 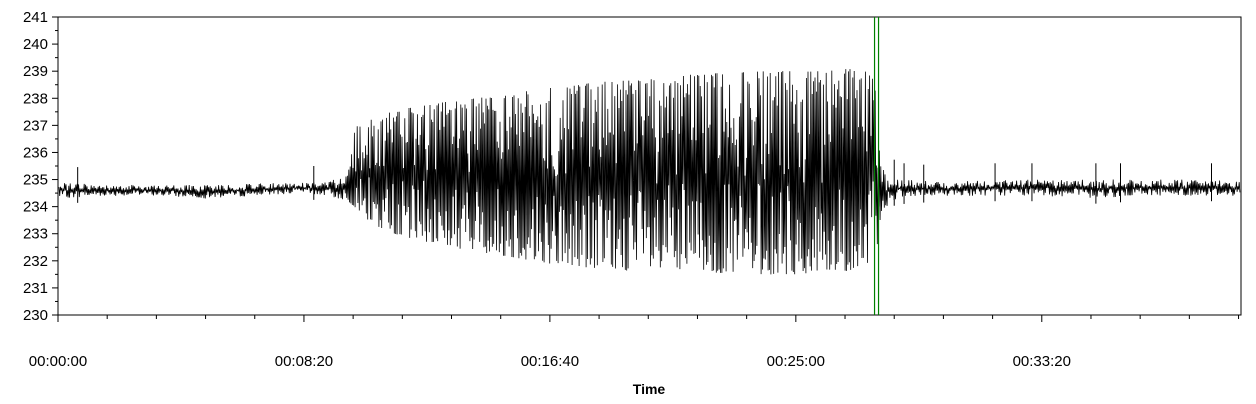 I want to click on x-tick-label: 00:08:20, so click(x=304, y=361).